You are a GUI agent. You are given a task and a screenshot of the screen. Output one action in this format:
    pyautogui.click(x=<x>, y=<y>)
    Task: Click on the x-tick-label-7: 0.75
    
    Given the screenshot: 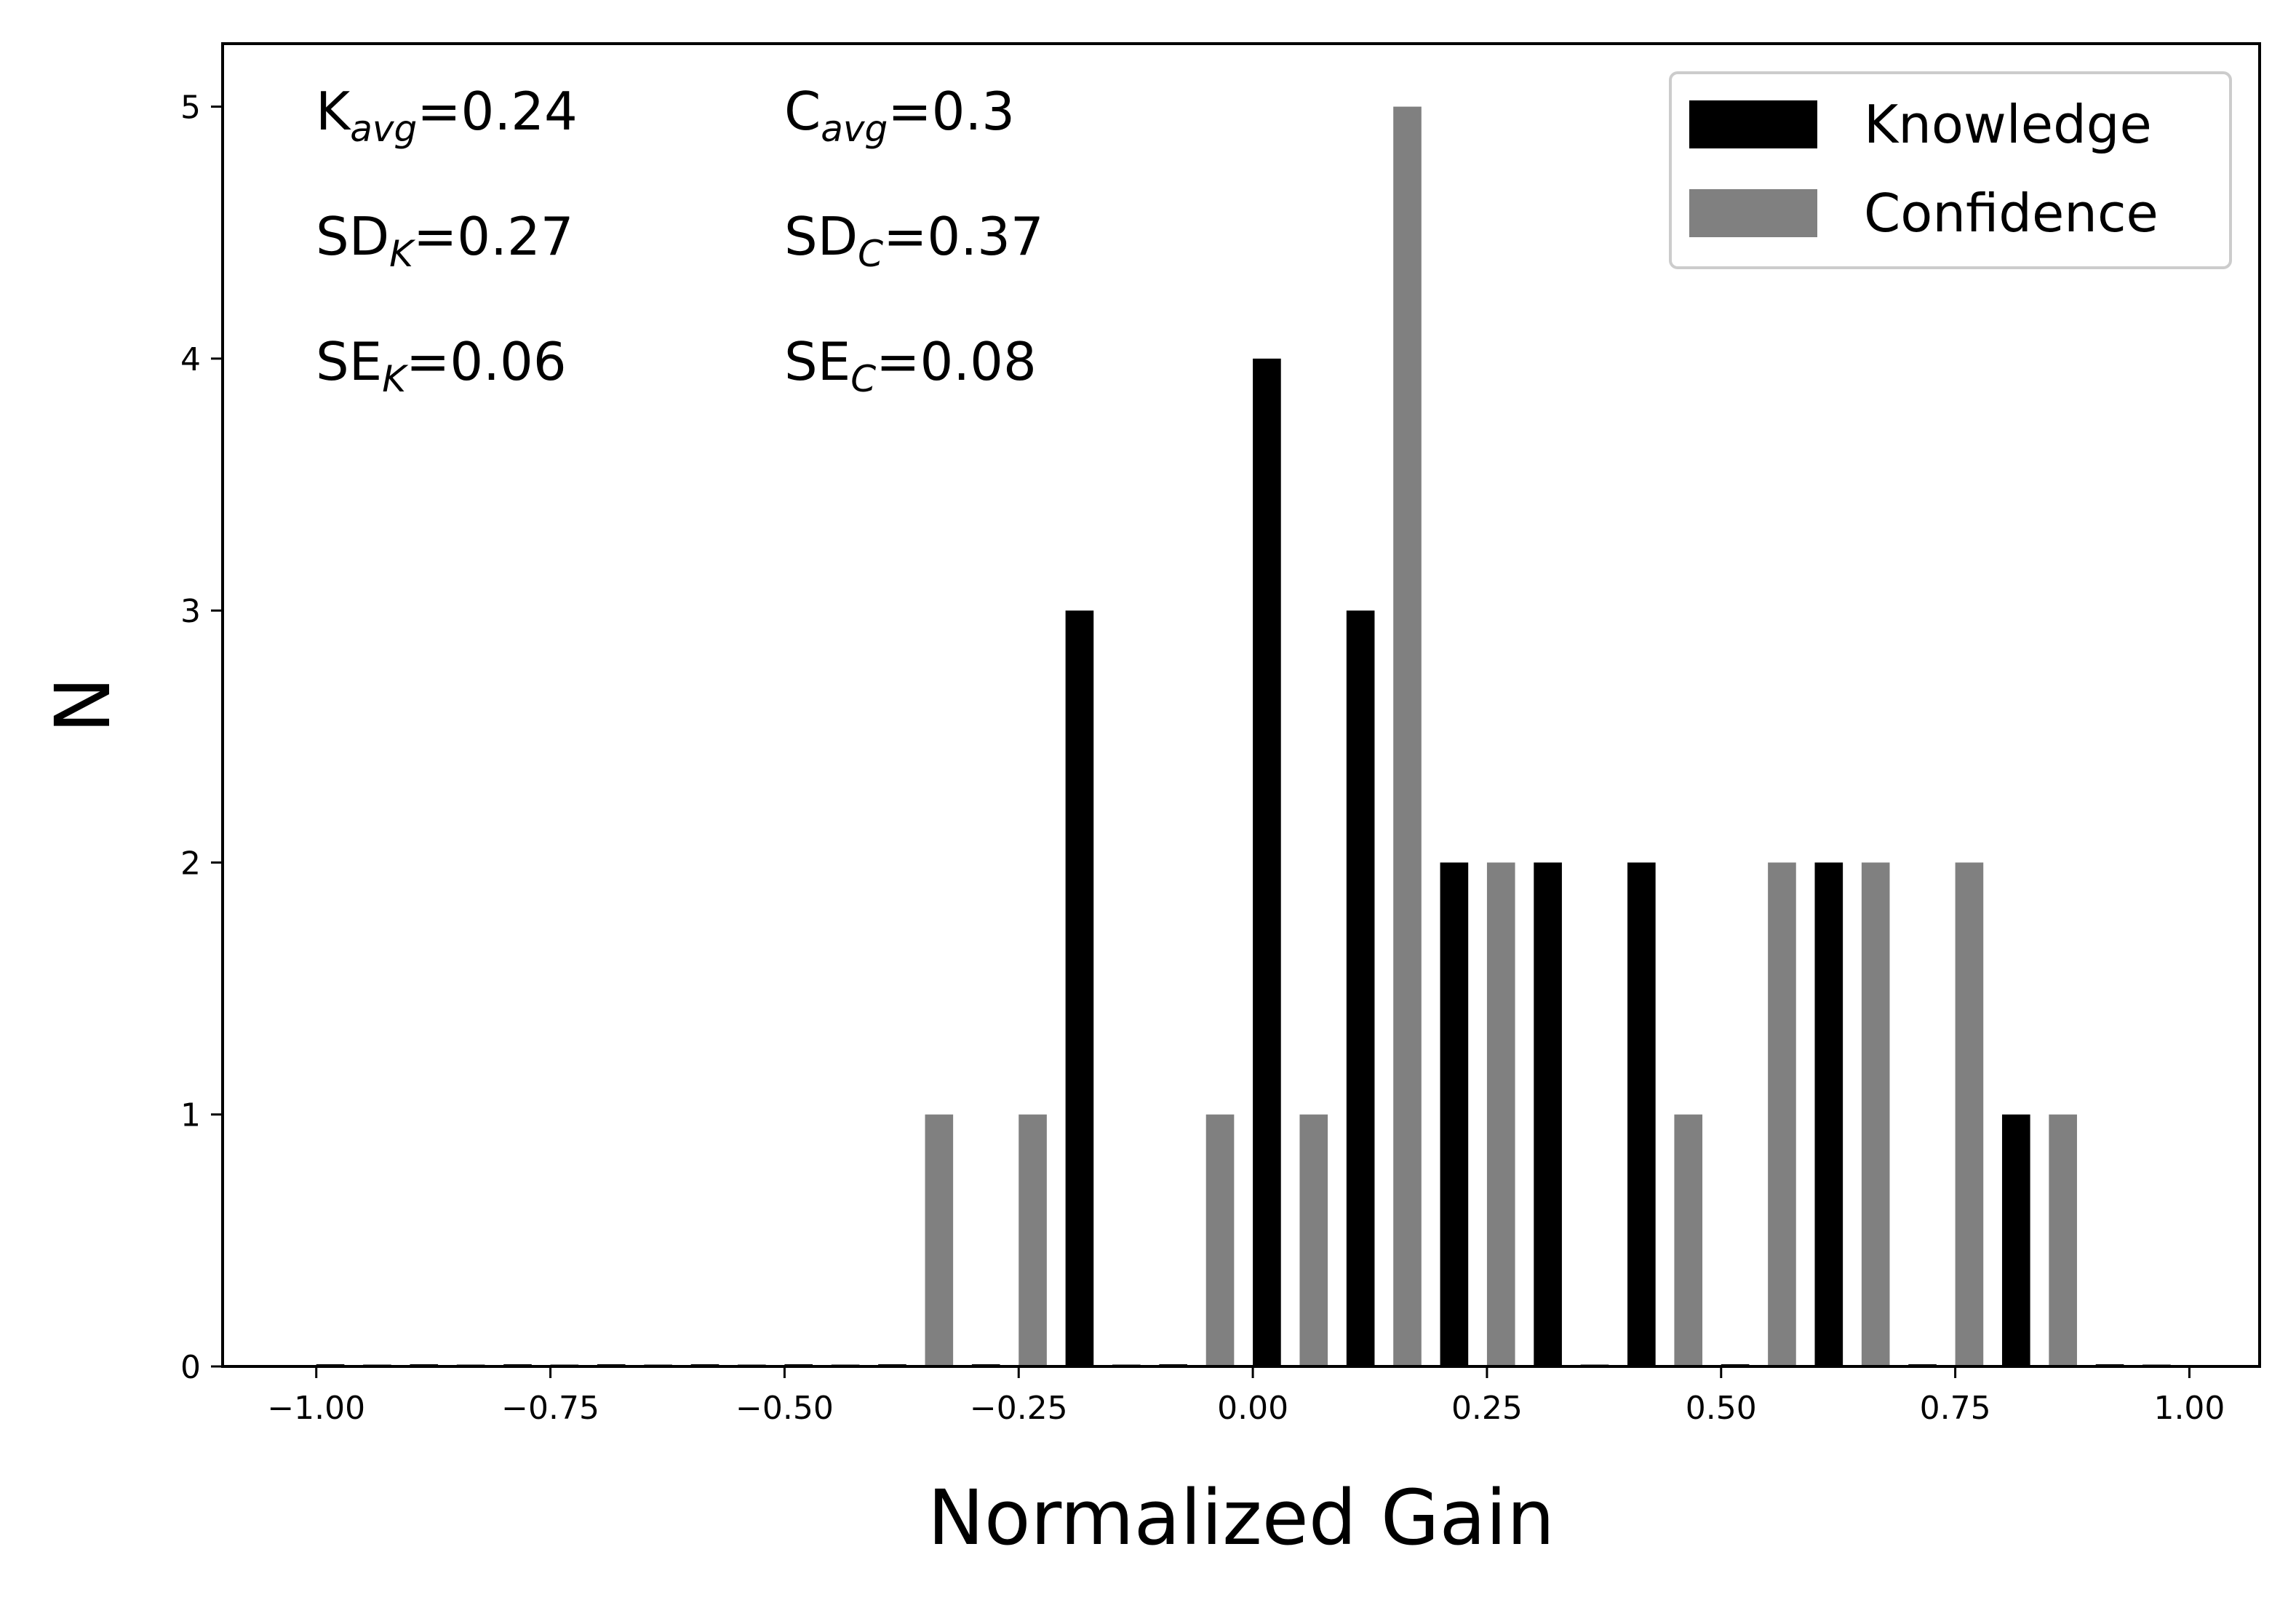 What is the action you would take?
    pyautogui.click(x=1955, y=1408)
    